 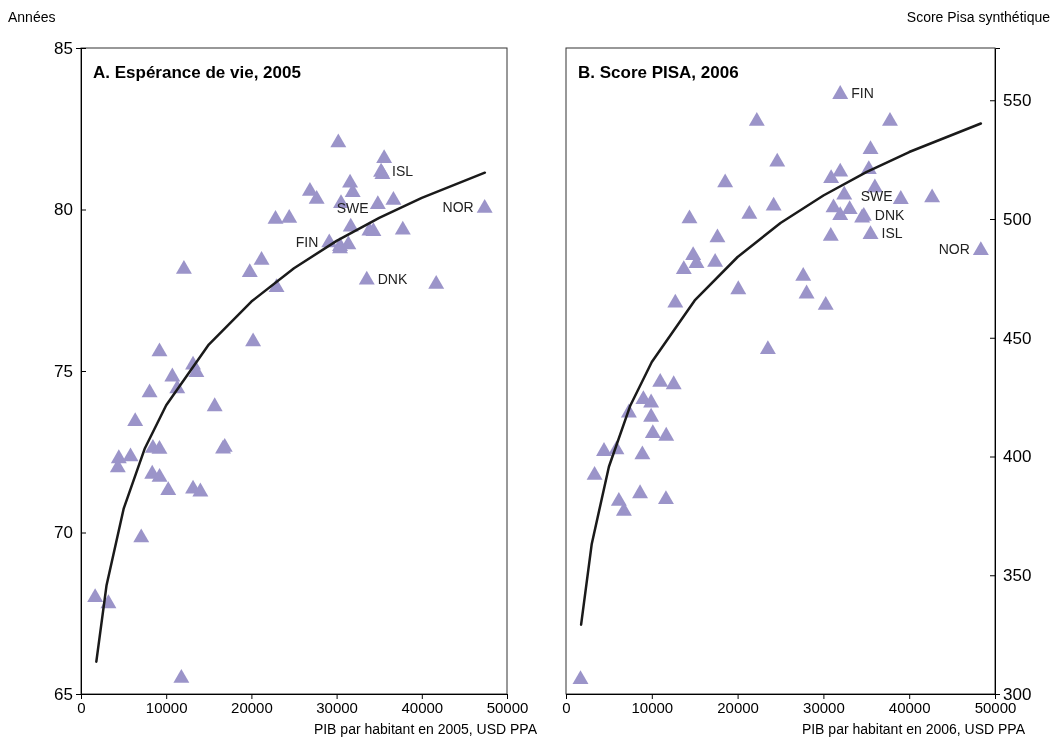 What do you see at coordinates (1017, 457) in the screenshot?
I see `y-tick-label: 400` at bounding box center [1017, 457].